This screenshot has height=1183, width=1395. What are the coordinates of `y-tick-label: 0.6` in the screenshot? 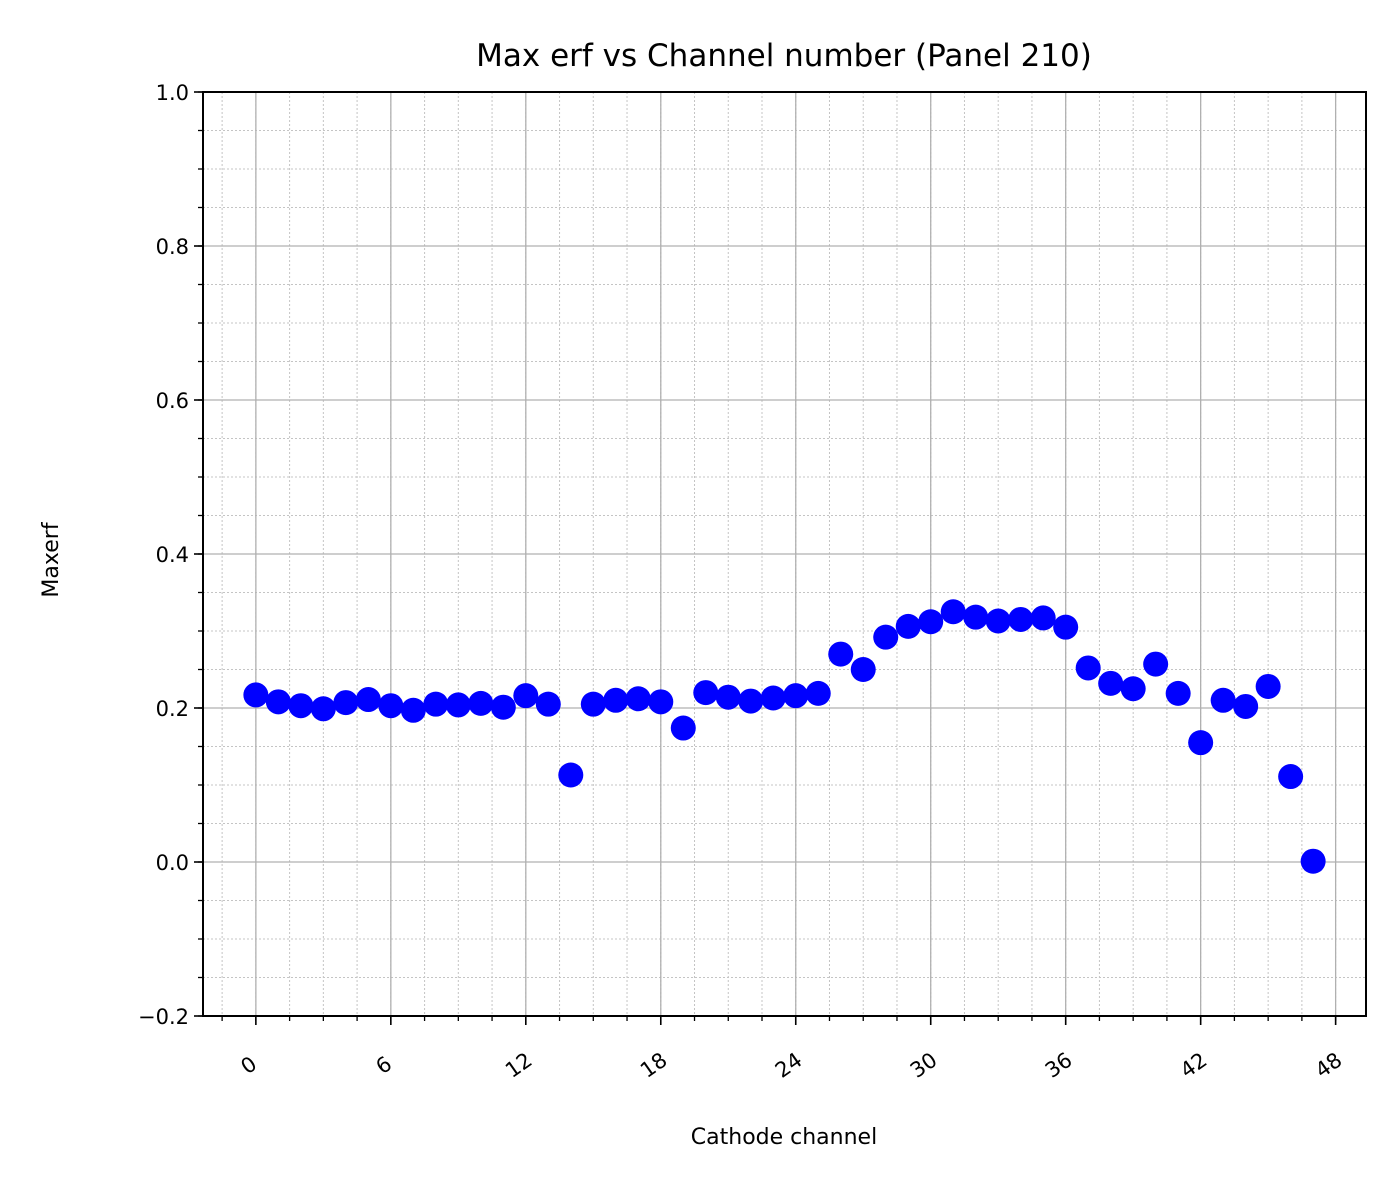 It's located at (172, 401).